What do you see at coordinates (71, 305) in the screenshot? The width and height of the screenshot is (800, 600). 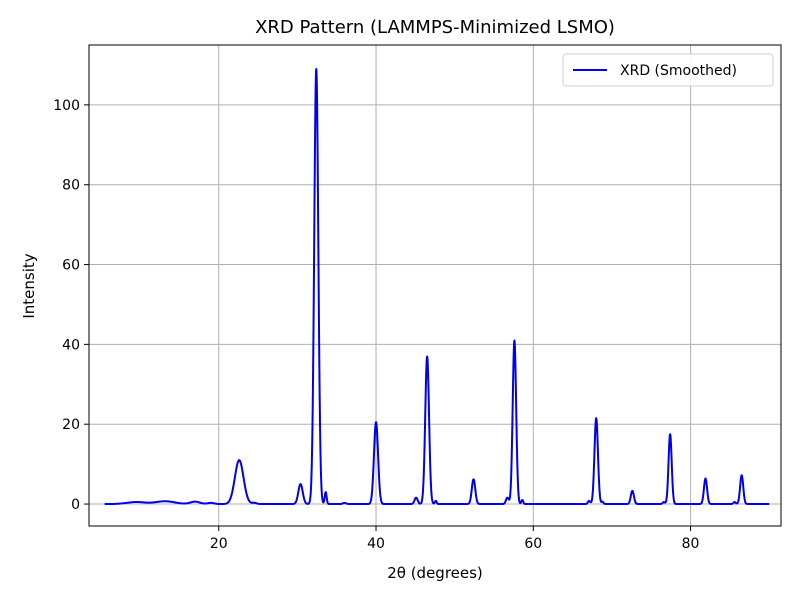 I see `y-axis-ticks: 0 20 40 60 80 100` at bounding box center [71, 305].